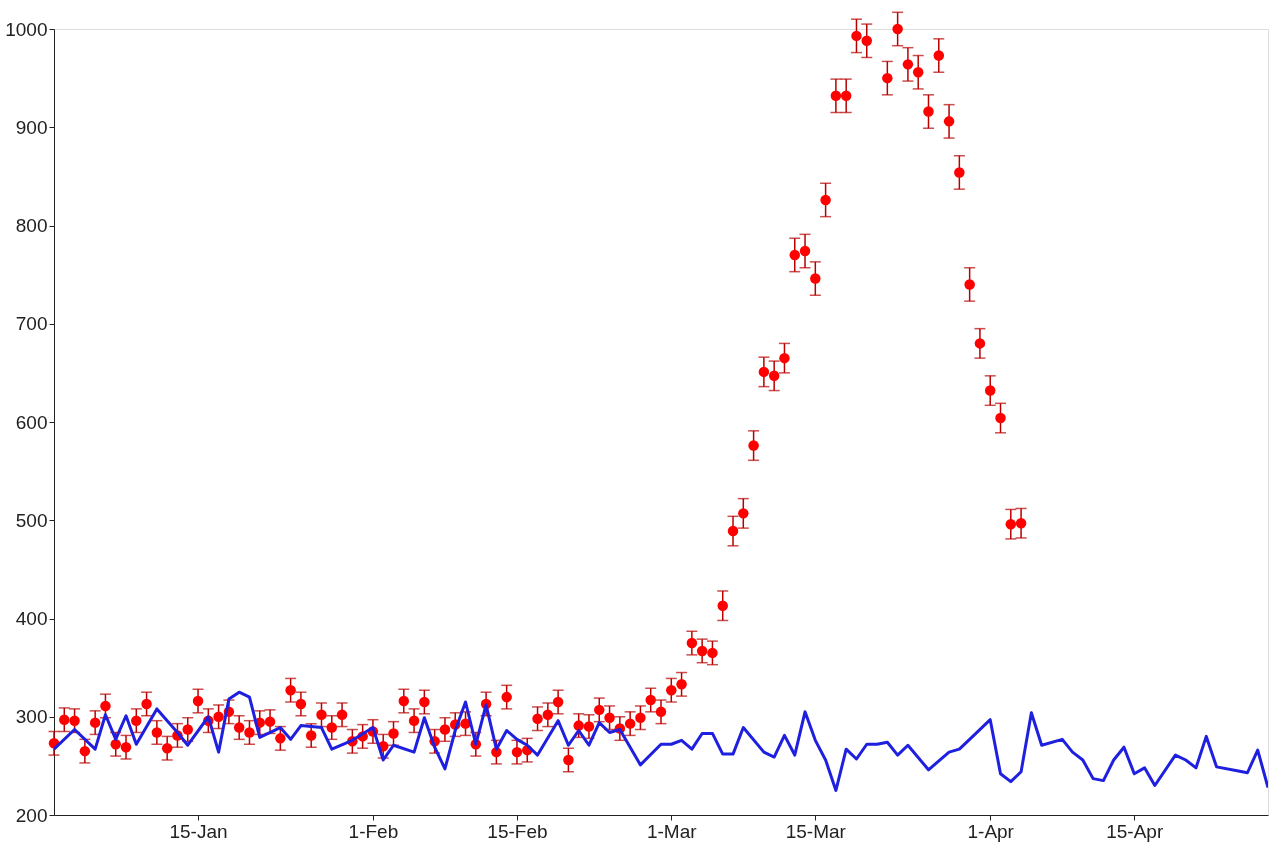  What do you see at coordinates (26, 29) in the screenshot?
I see `y-tick-label: 1000` at bounding box center [26, 29].